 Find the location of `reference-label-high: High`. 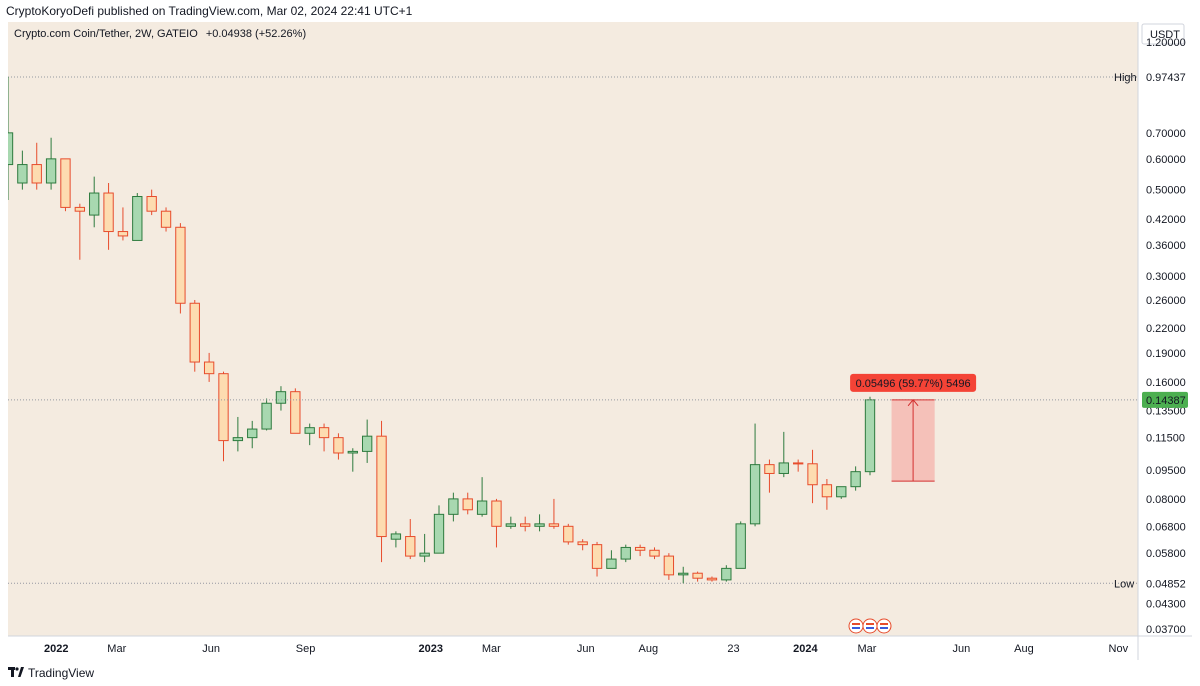

reference-label-high: High is located at coordinates (1125, 78).